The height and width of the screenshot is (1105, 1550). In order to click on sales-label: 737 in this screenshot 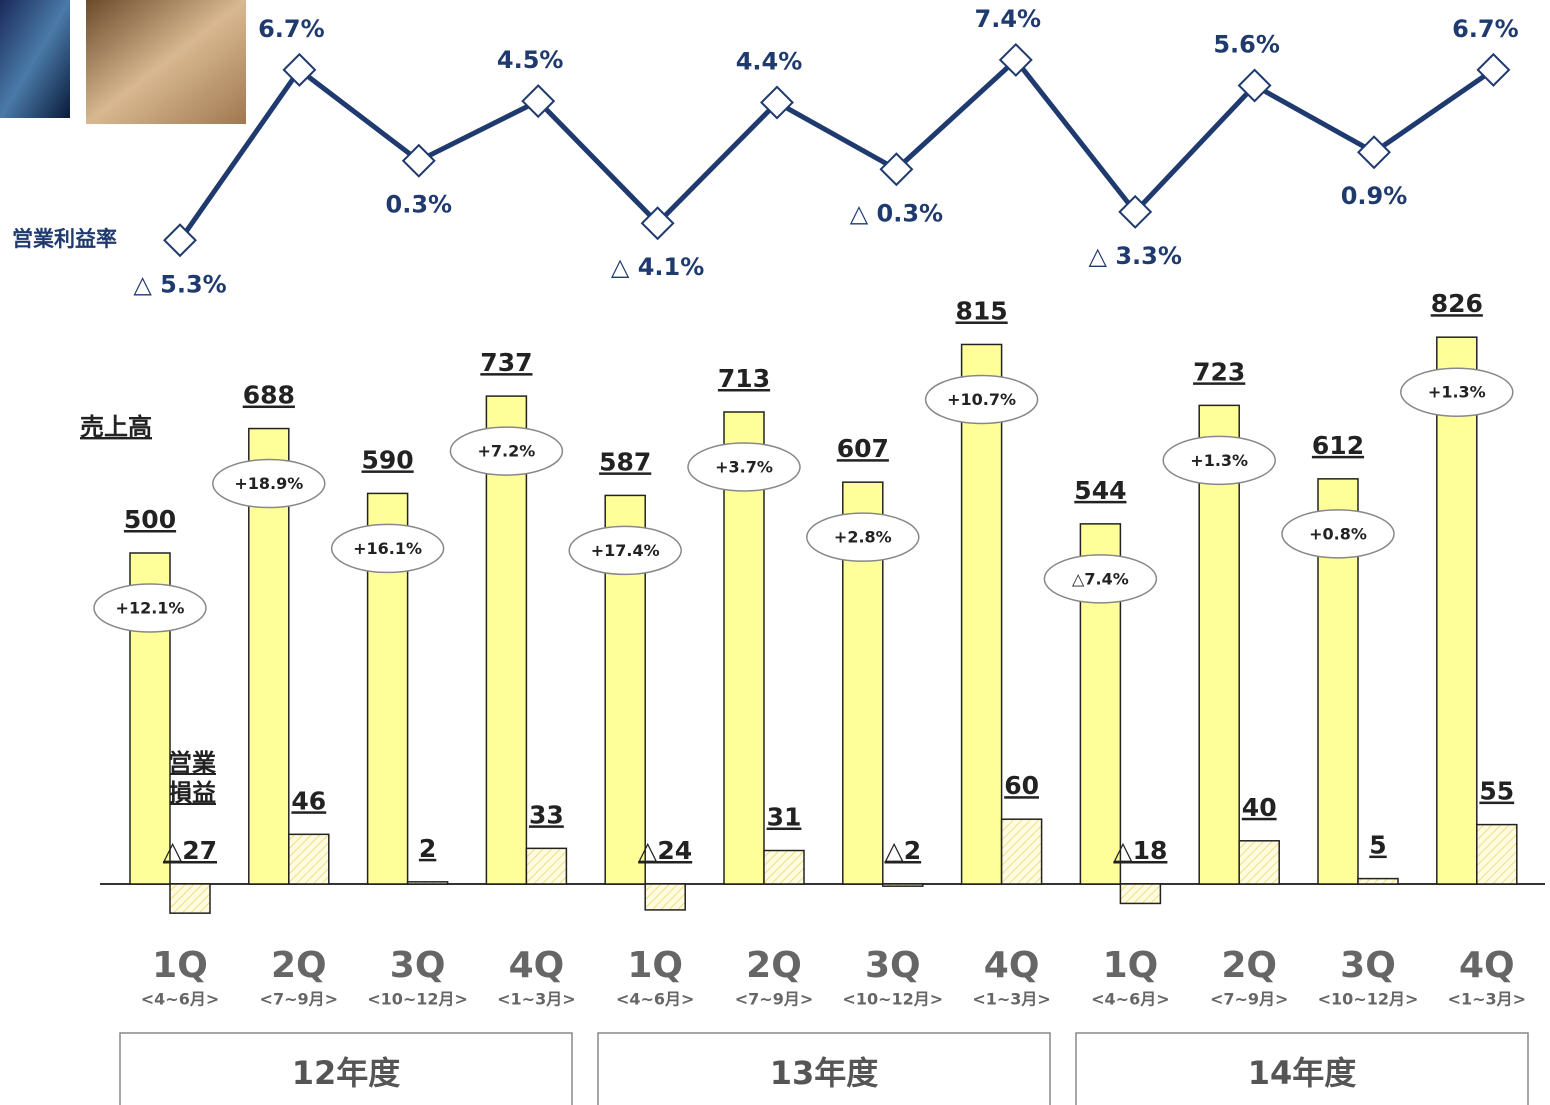, I will do `click(506, 362)`.